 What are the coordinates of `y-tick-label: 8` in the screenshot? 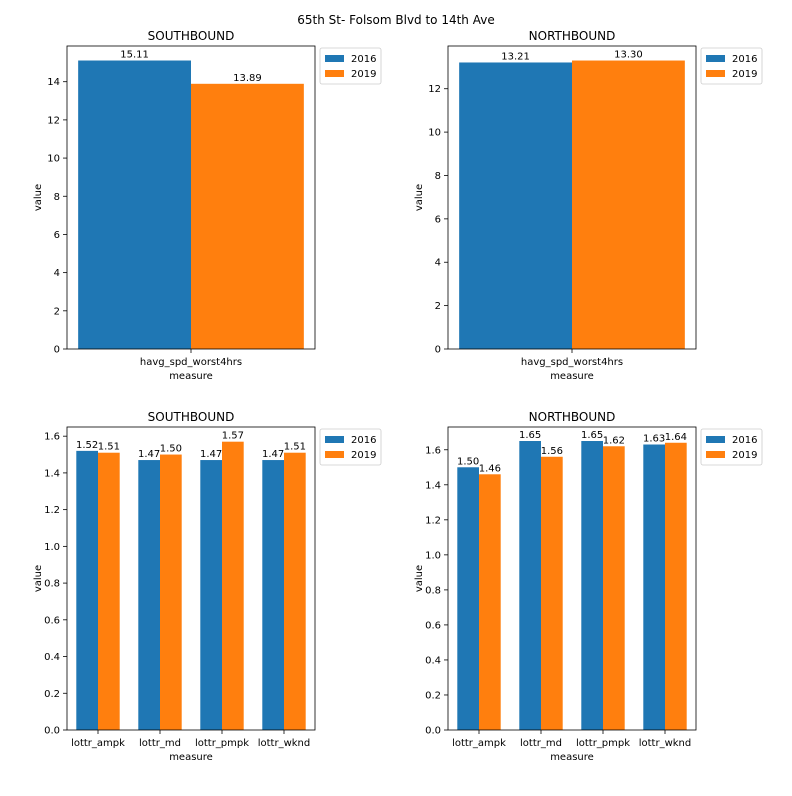 It's located at (57, 197).